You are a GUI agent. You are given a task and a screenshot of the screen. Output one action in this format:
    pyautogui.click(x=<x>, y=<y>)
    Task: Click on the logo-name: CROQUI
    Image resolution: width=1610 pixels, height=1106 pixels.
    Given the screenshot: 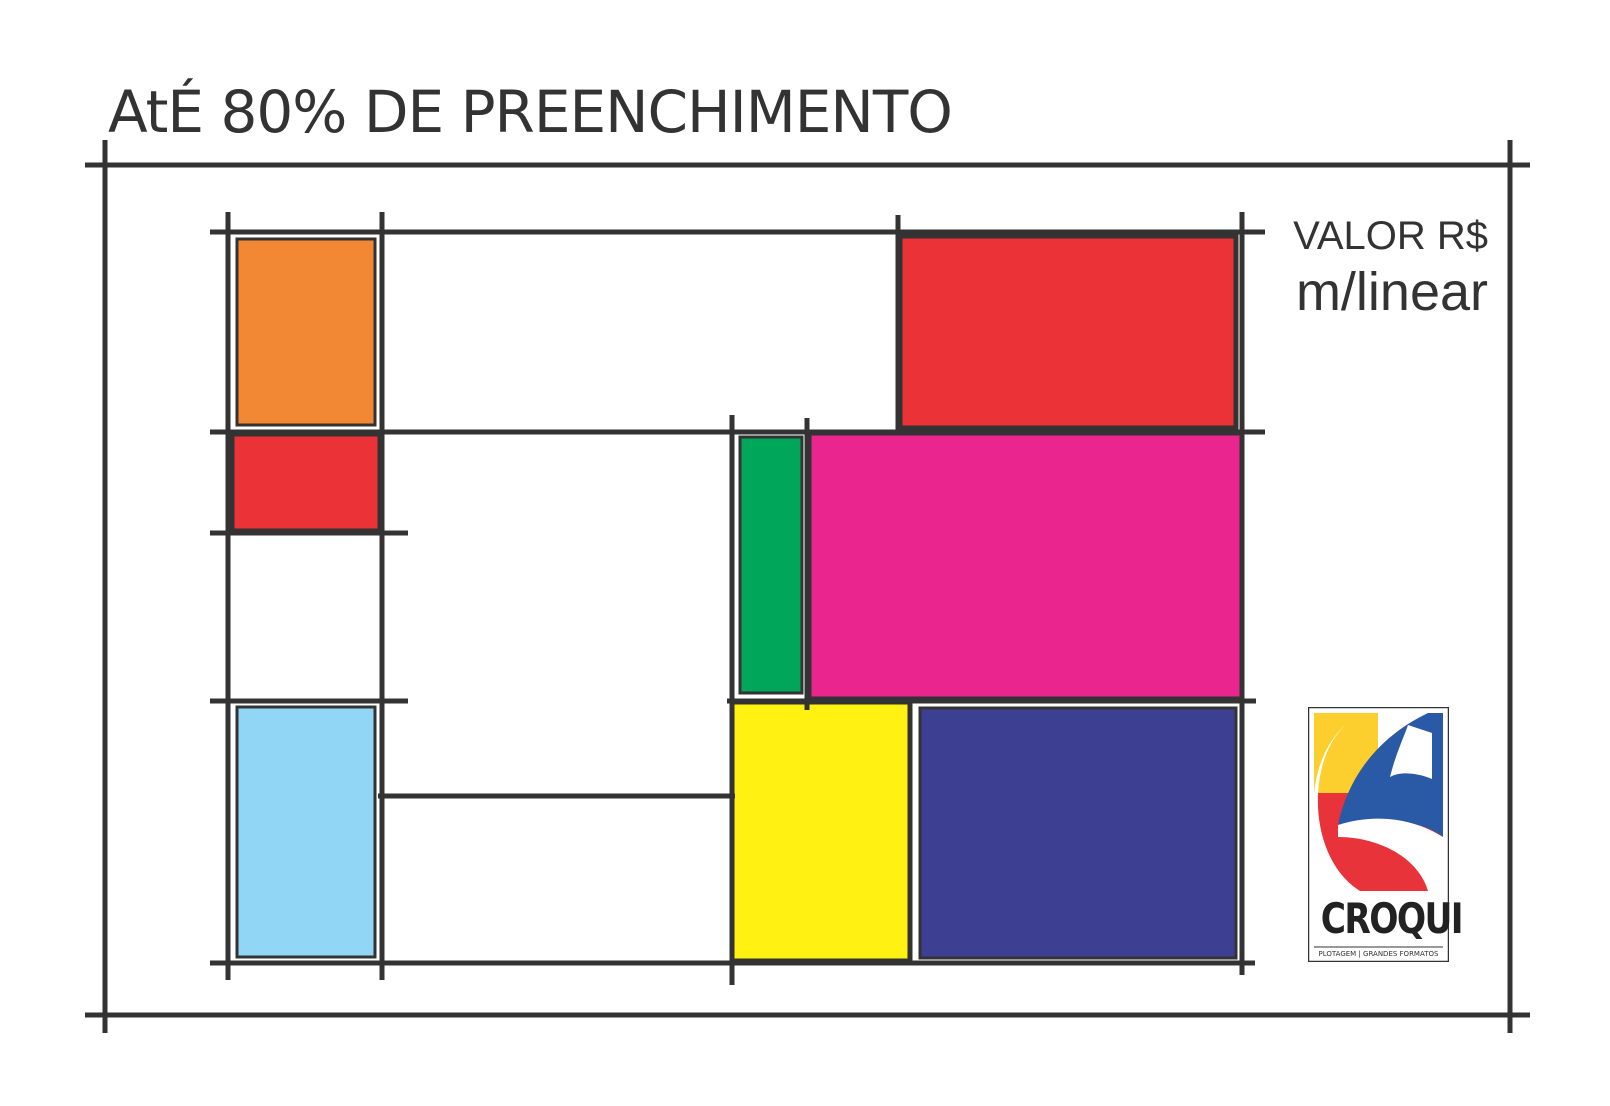 What is the action you would take?
    pyautogui.click(x=1392, y=918)
    